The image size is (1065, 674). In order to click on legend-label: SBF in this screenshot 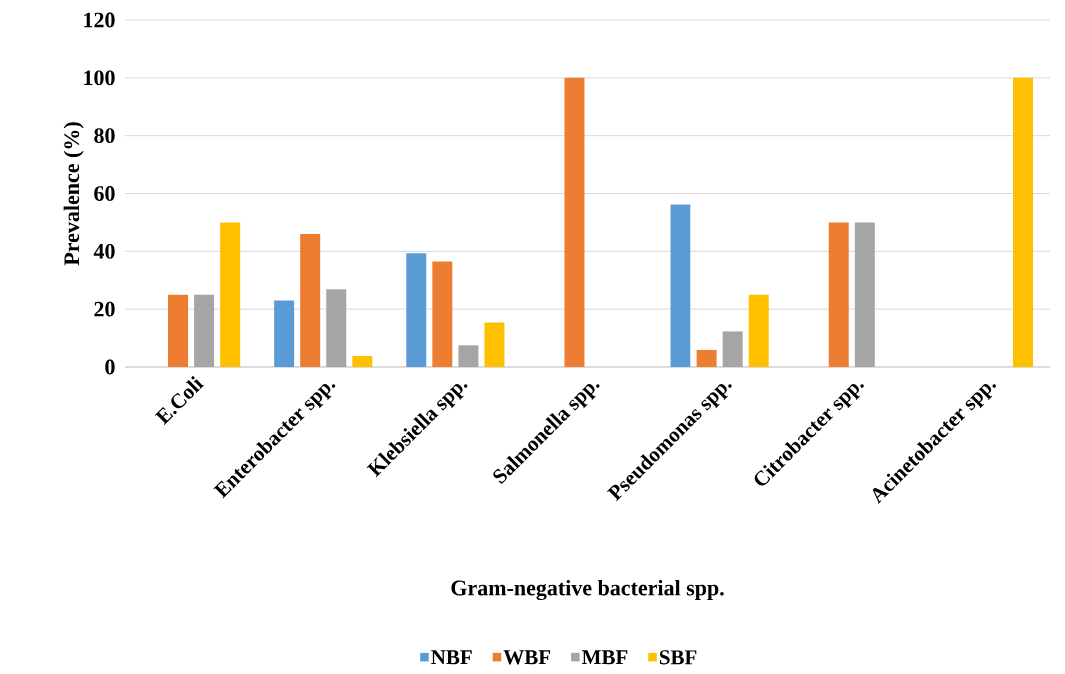, I will do `click(678, 657)`.